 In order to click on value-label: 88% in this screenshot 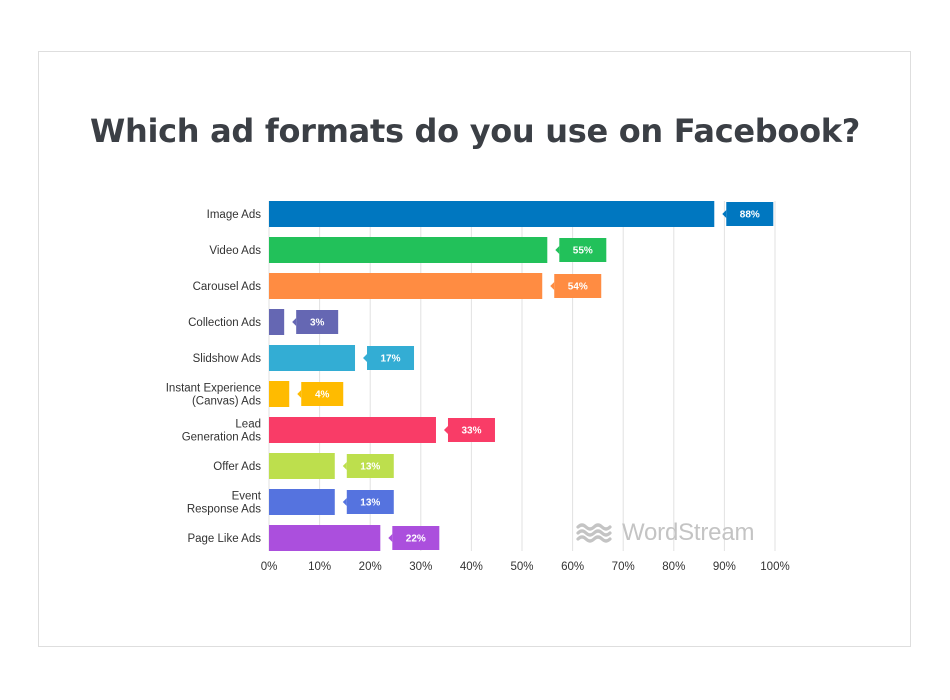, I will do `click(750, 215)`.